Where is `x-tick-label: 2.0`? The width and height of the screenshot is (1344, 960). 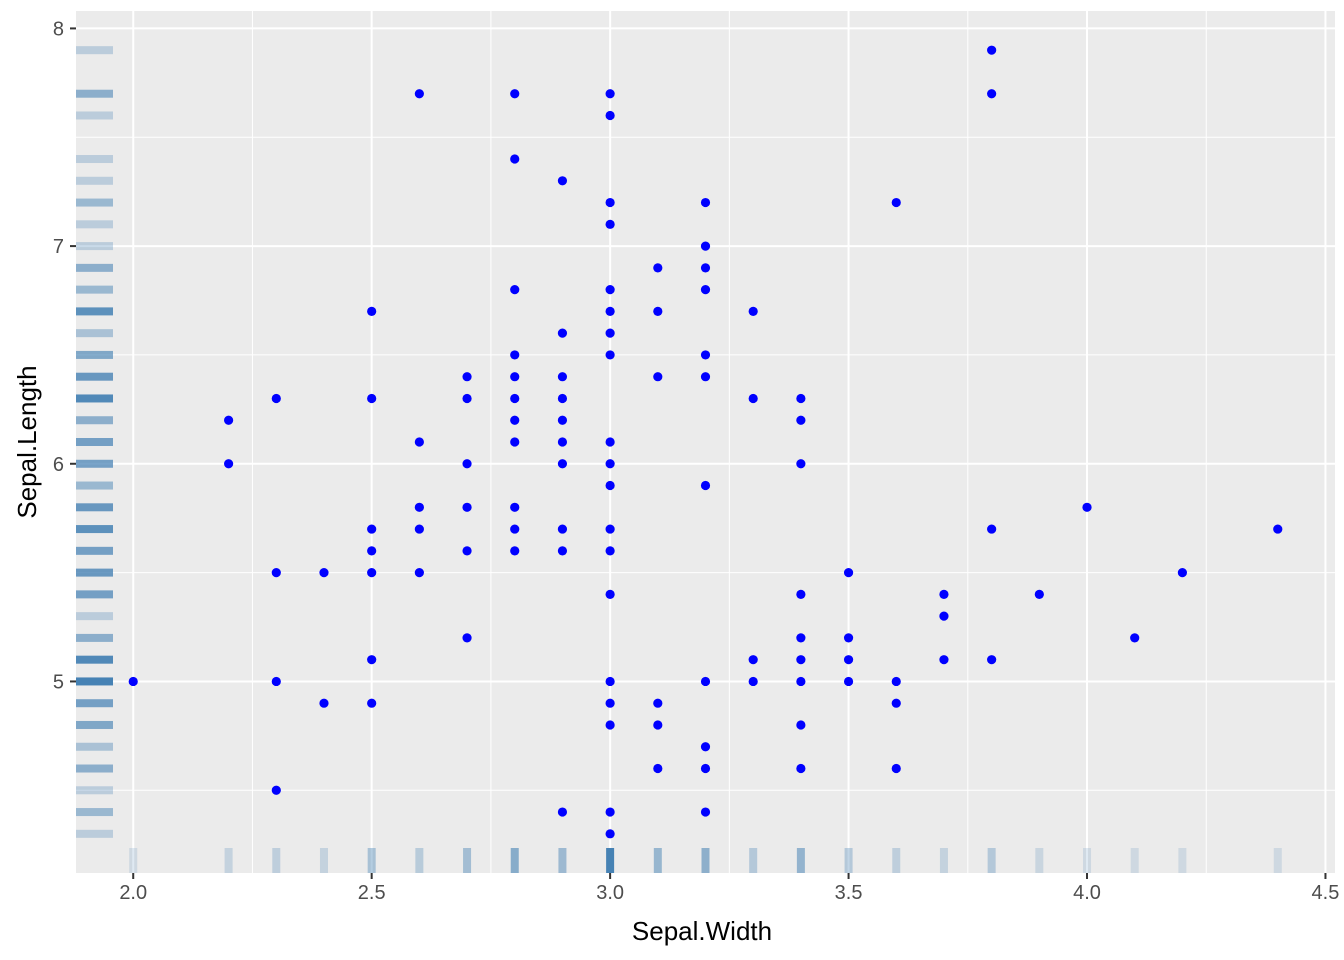
x-tick-label: 2.0 is located at coordinates (133, 893).